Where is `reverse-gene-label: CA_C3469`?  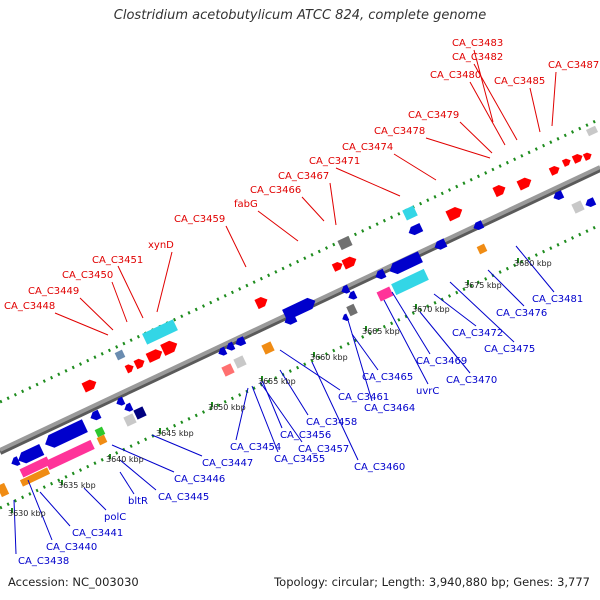 reverse-gene-label: CA_C3469 is located at coordinates (441, 361).